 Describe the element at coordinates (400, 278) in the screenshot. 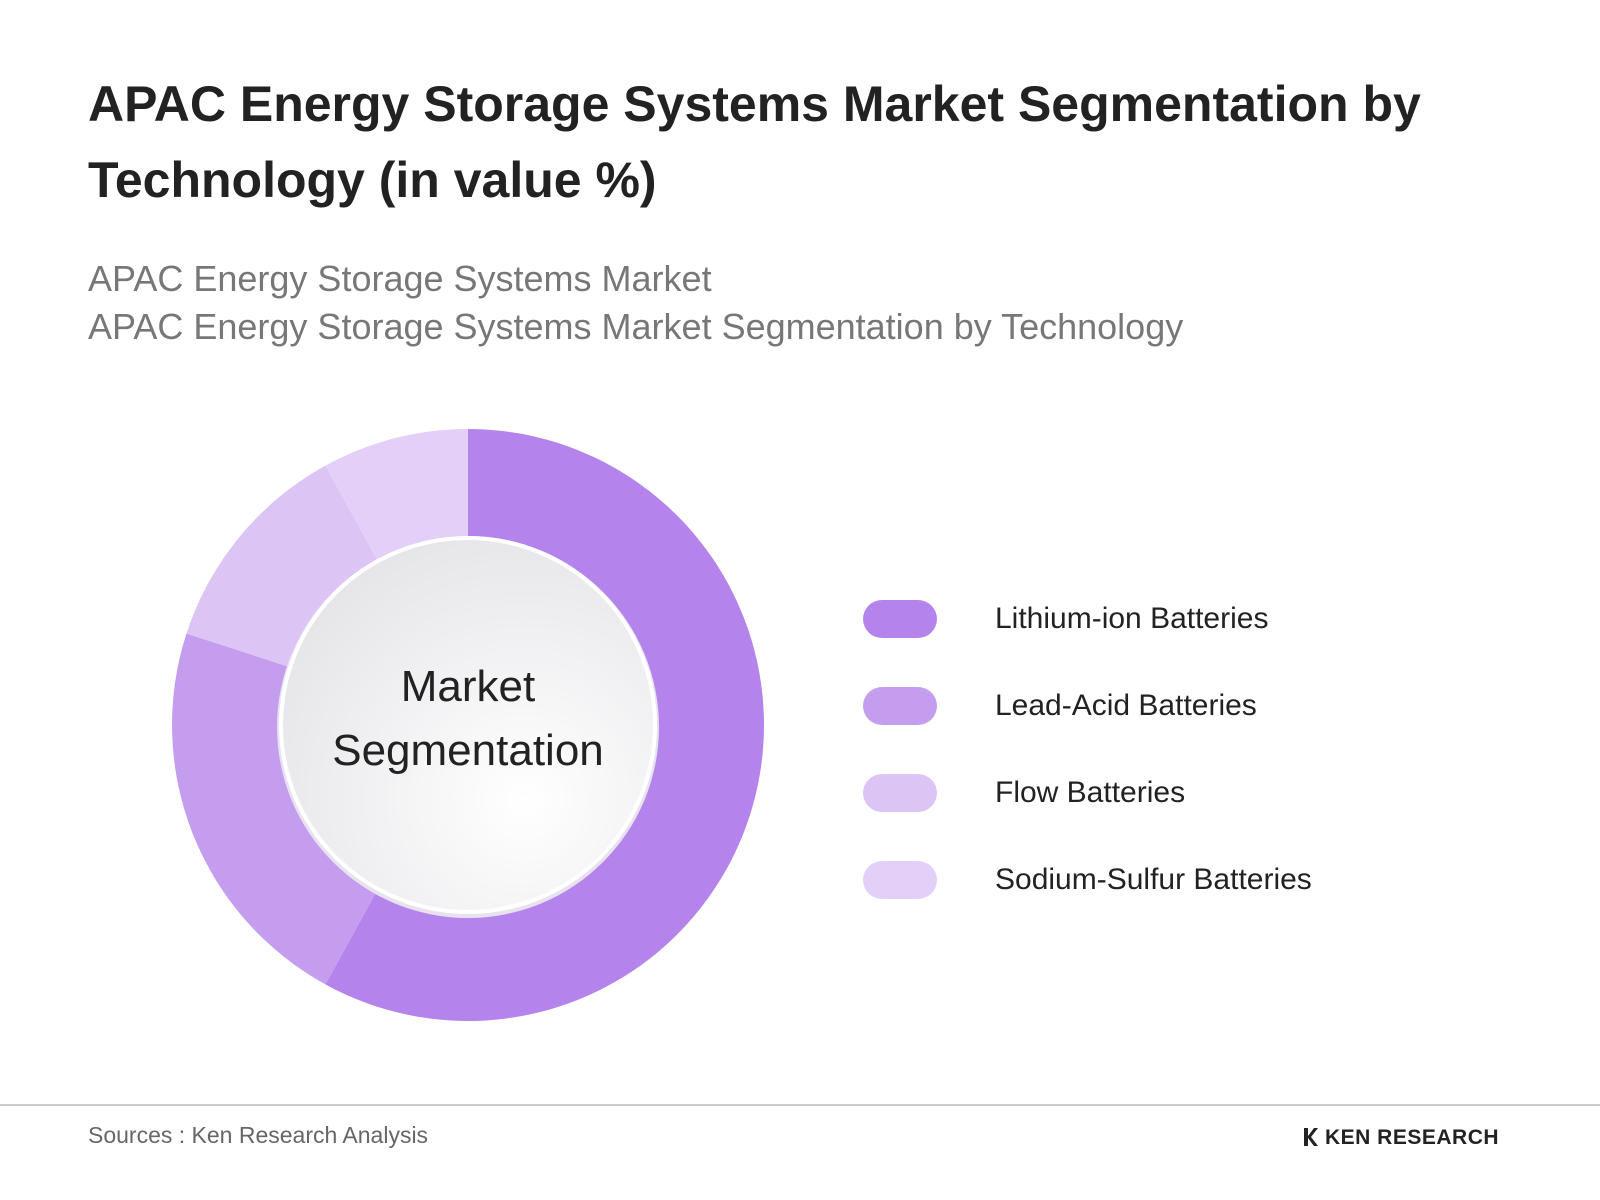

I see `subtitle: APAC Energy Storage Systems Market` at that location.